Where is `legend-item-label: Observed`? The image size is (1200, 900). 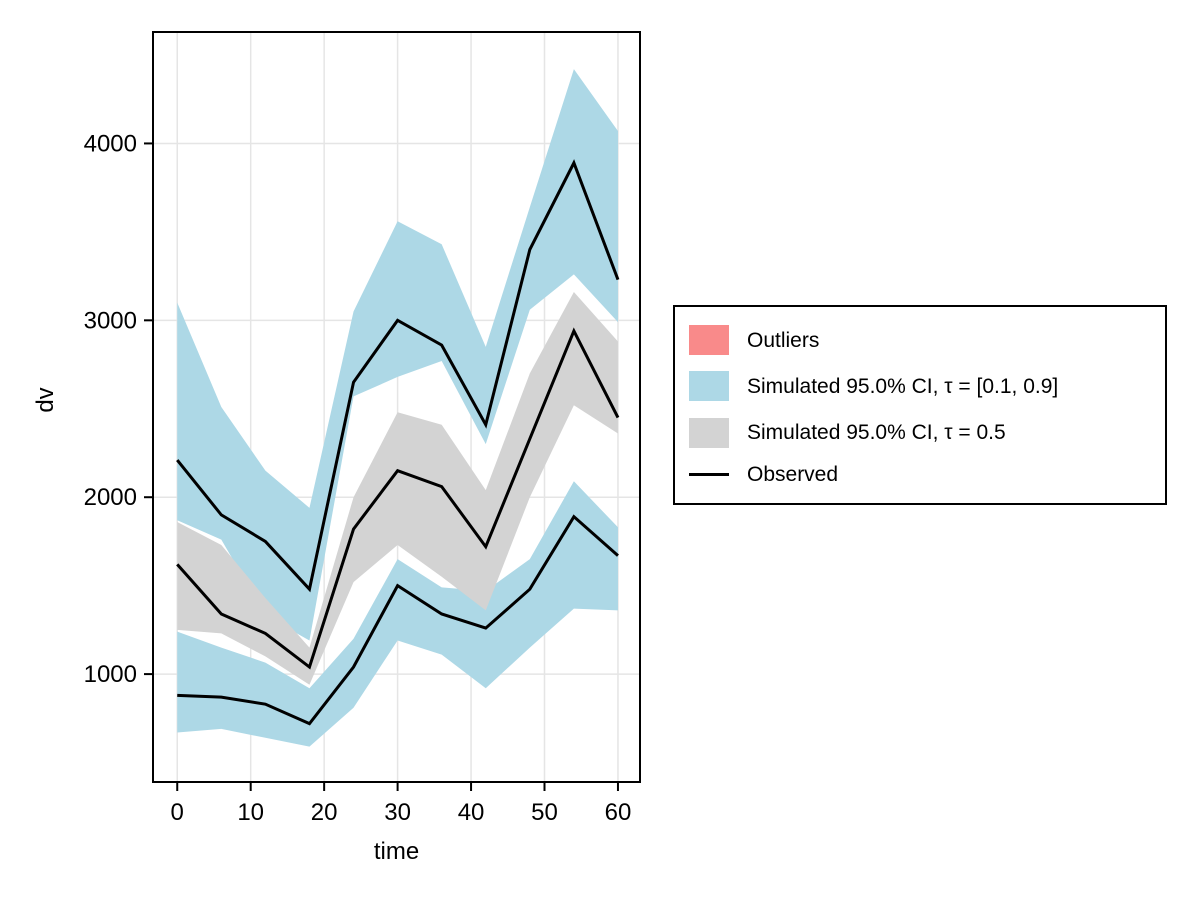
legend-item-label: Observed is located at coordinates (793, 474).